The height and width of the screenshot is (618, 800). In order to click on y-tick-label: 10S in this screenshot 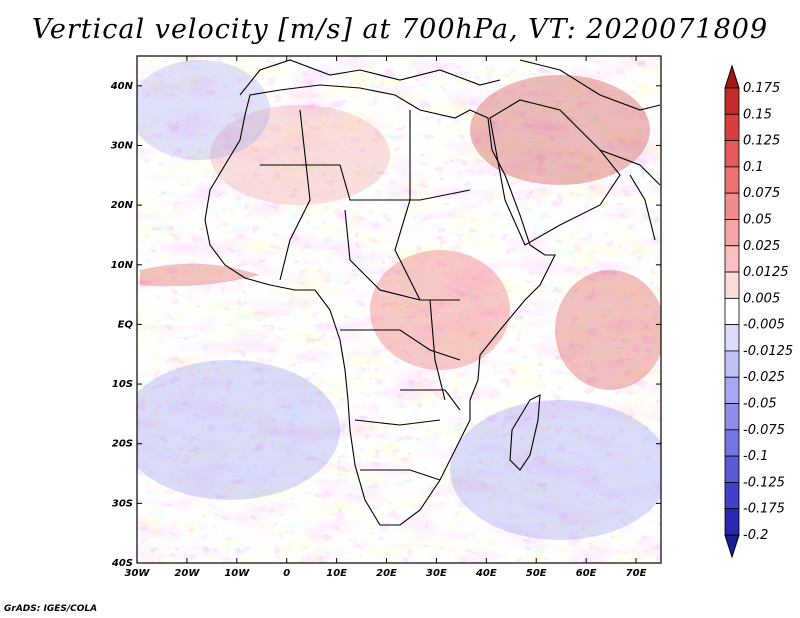, I will do `click(122, 384)`.